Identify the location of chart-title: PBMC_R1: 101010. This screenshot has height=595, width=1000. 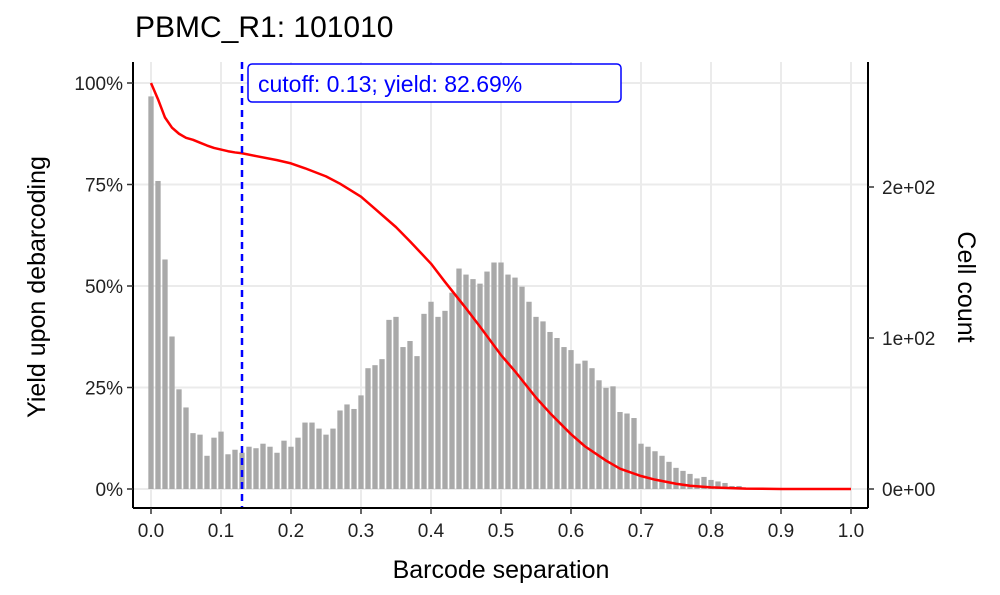
(264, 27).